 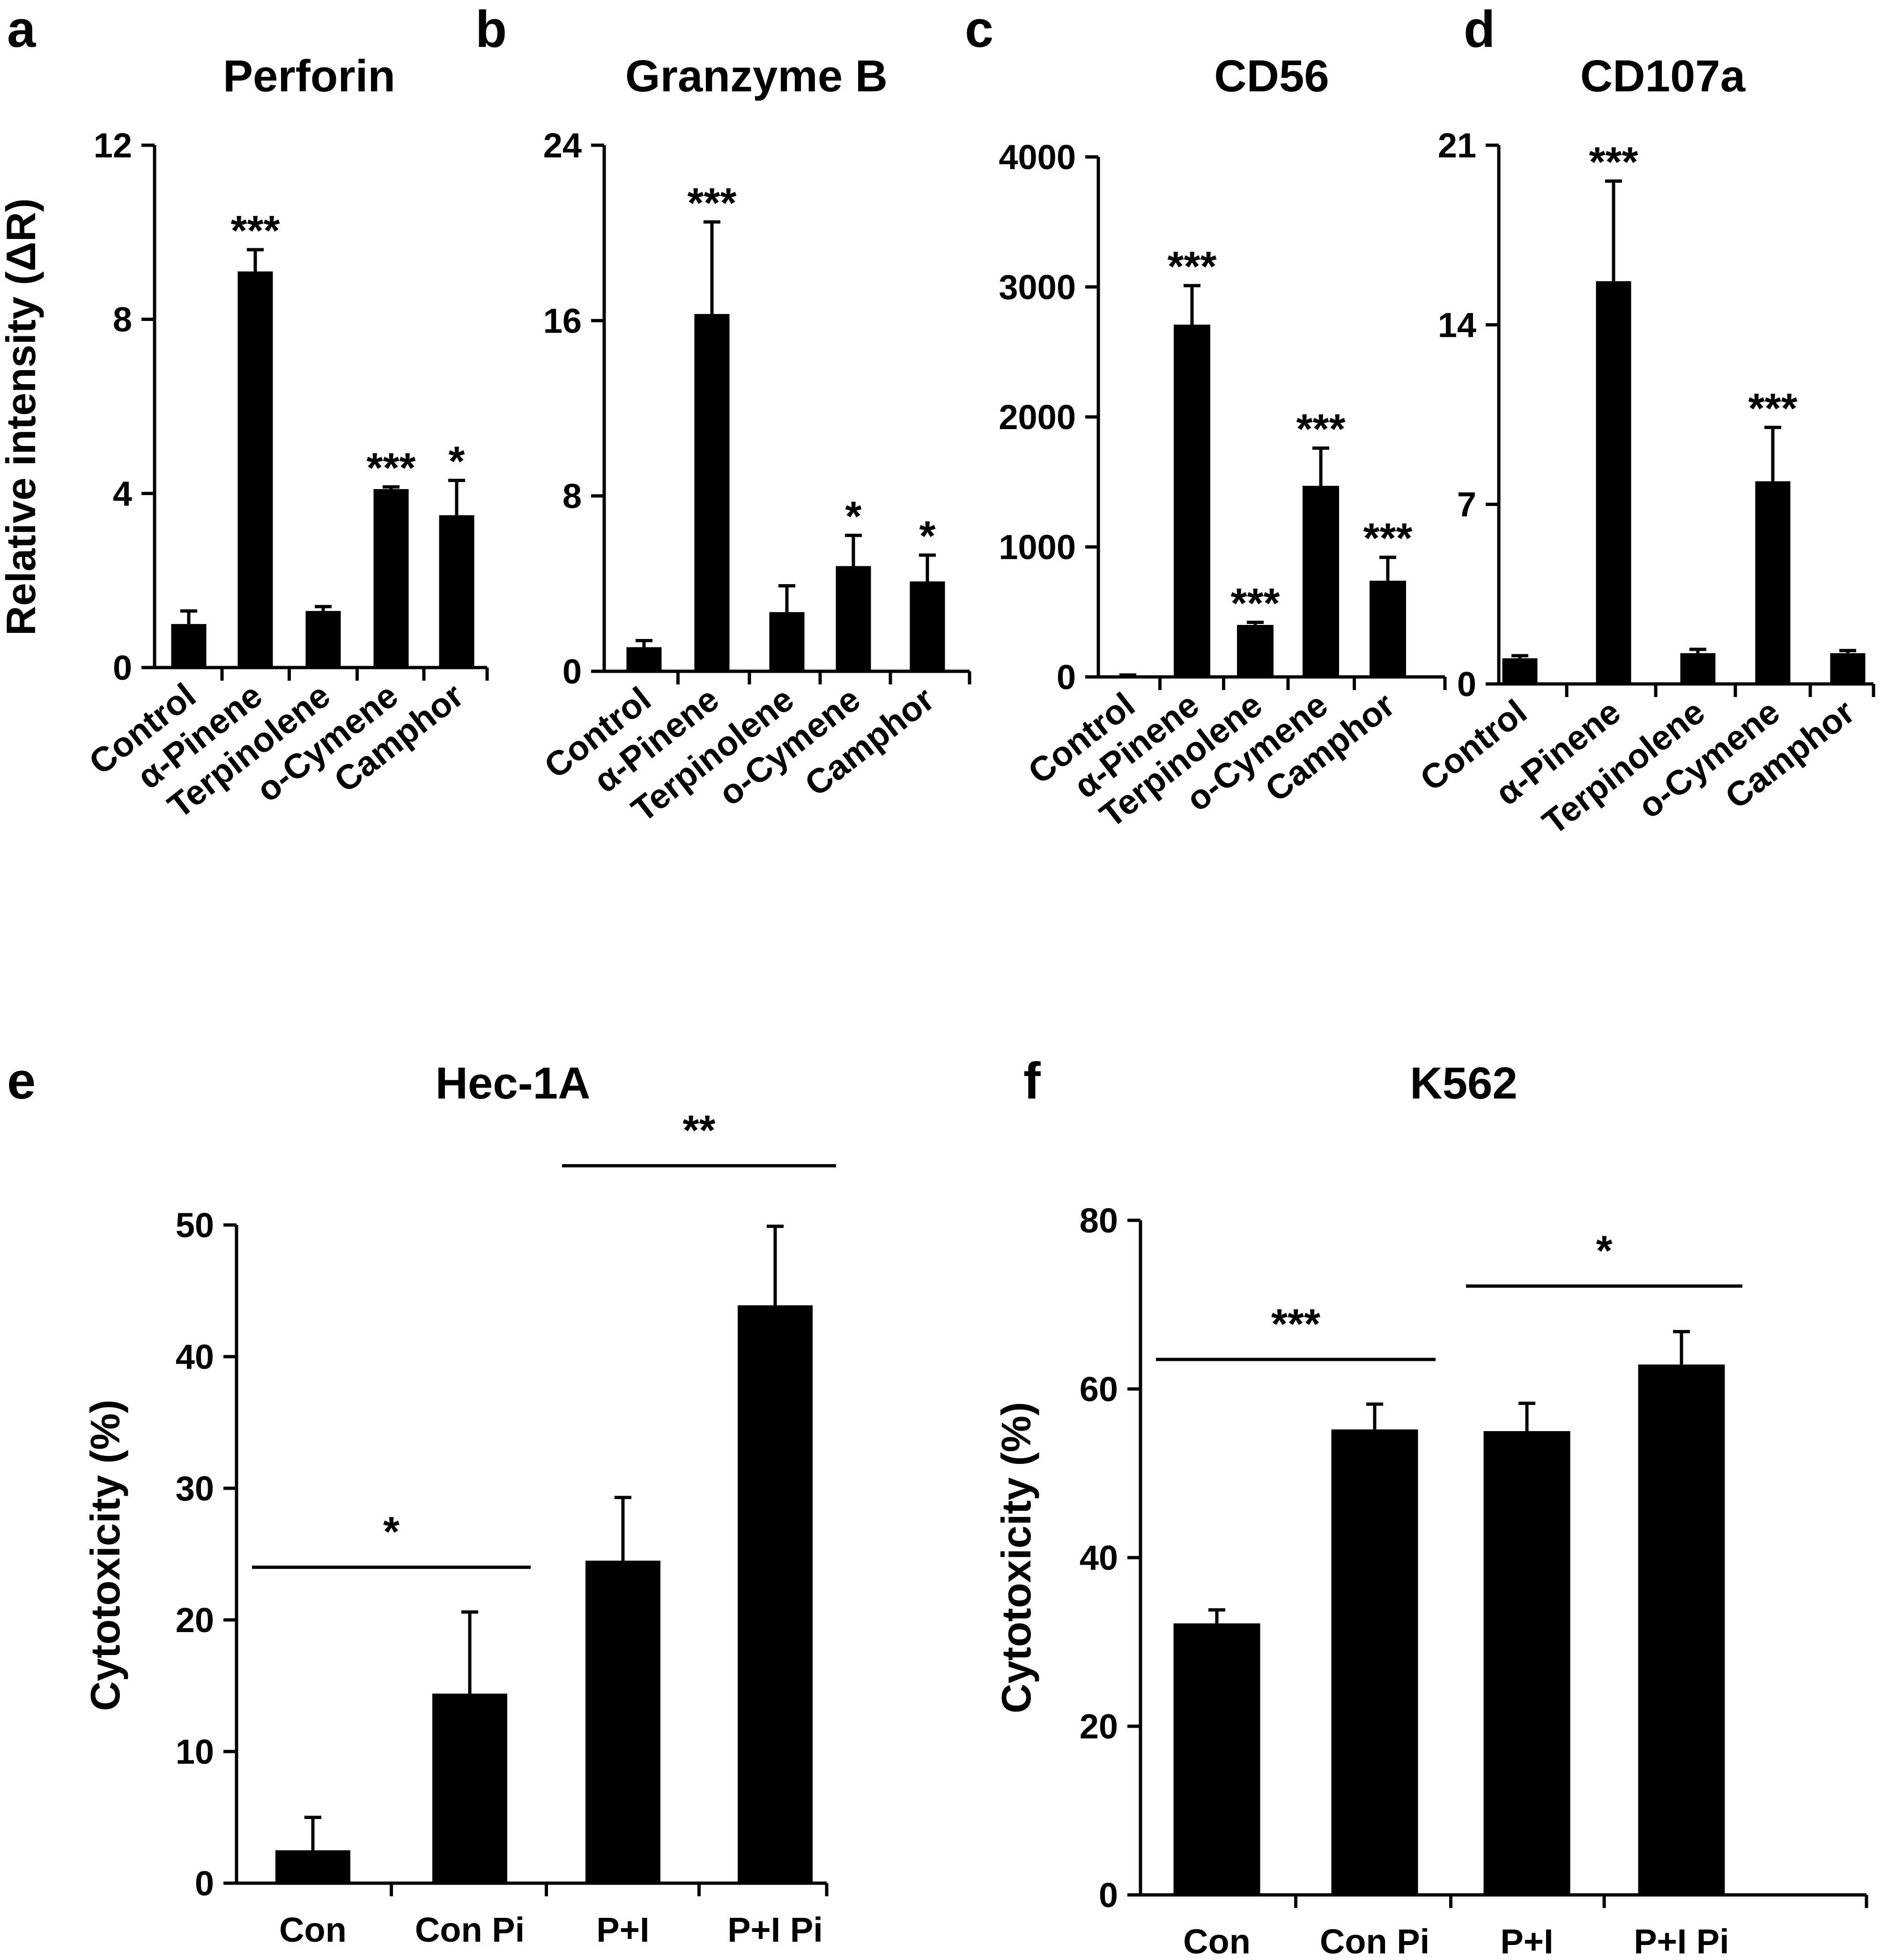 I want to click on chart-title: Hec-1A, so click(x=513, y=1083).